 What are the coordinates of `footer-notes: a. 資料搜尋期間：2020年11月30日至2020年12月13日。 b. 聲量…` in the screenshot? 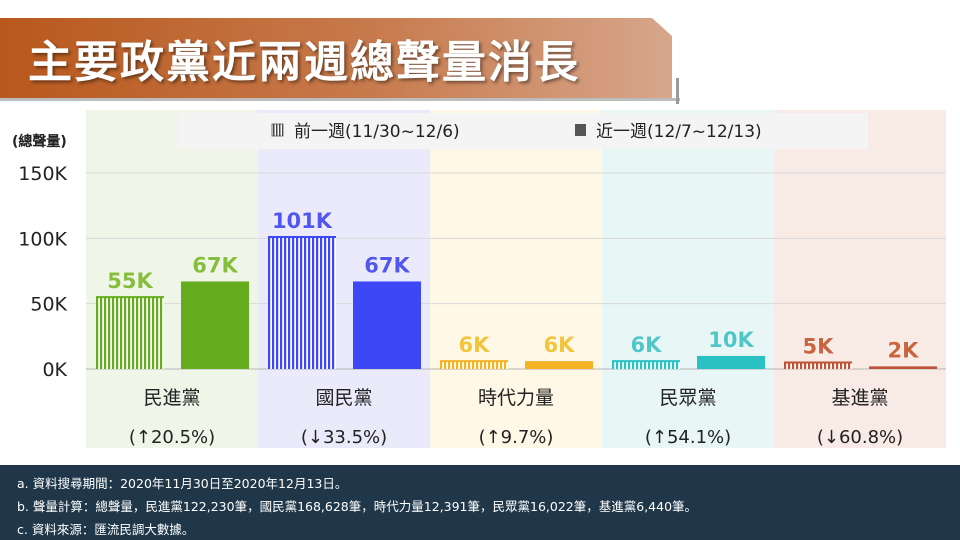 It's located at (480, 502).